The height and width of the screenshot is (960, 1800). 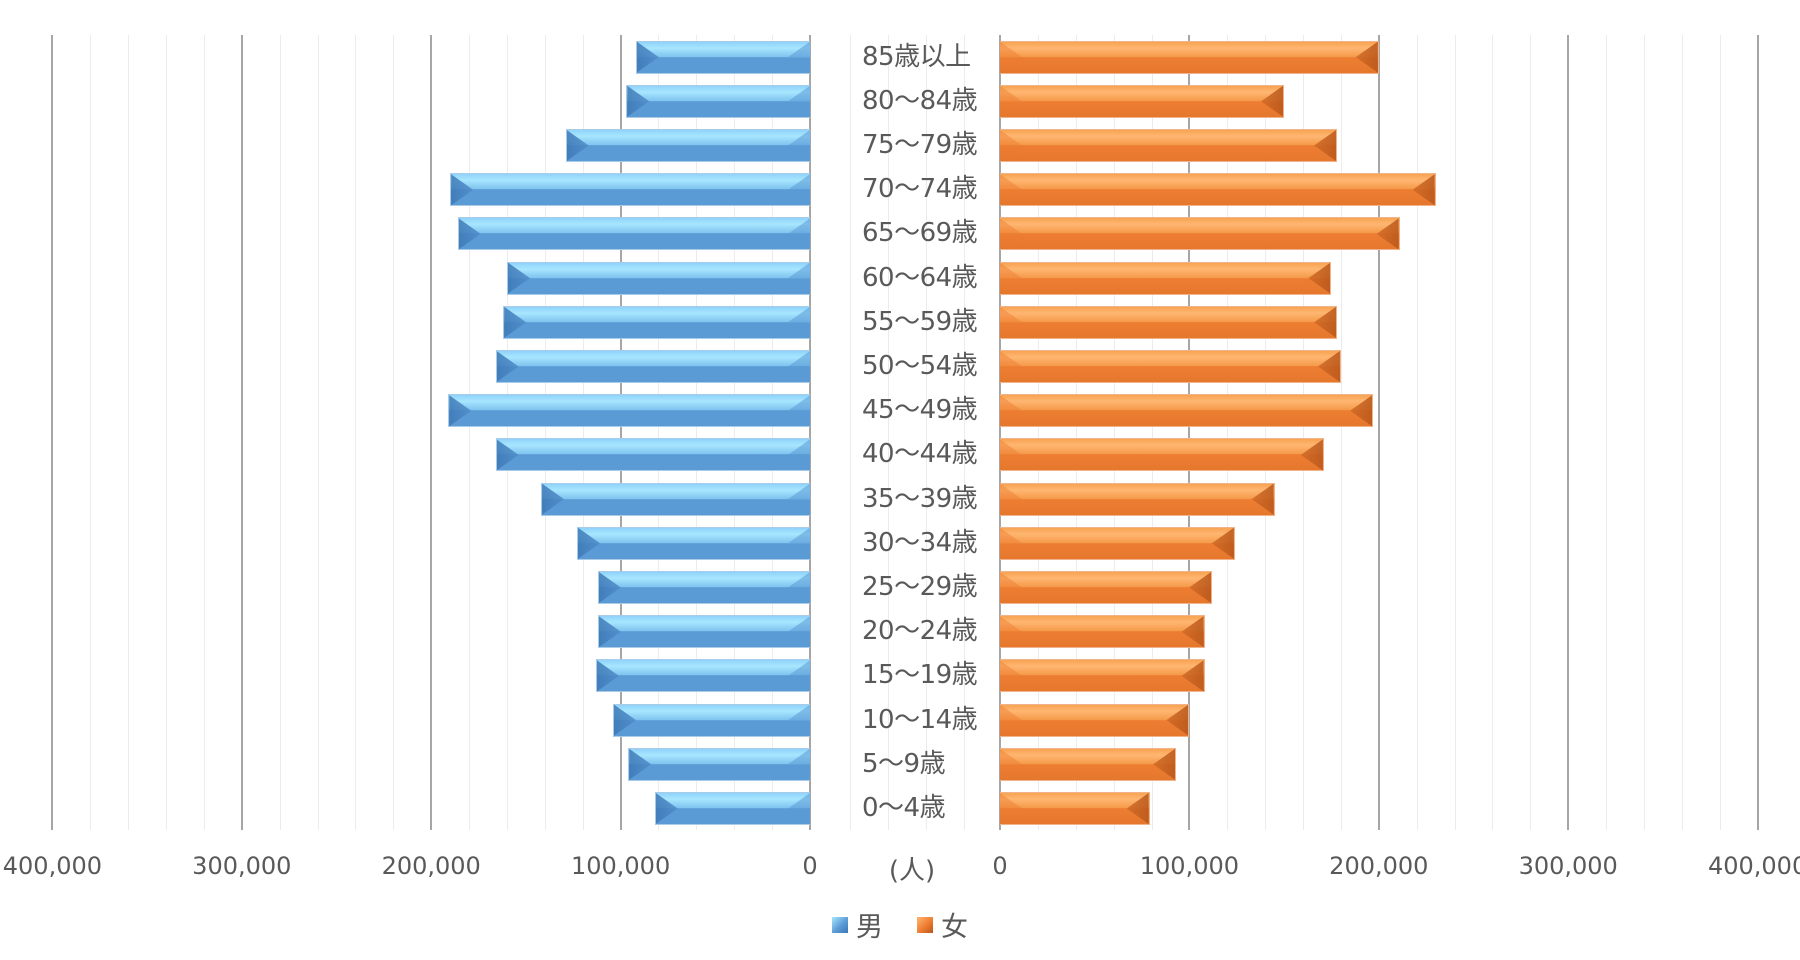 What do you see at coordinates (920, 277) in the screenshot?
I see `age-group-label: 60〜64歳` at bounding box center [920, 277].